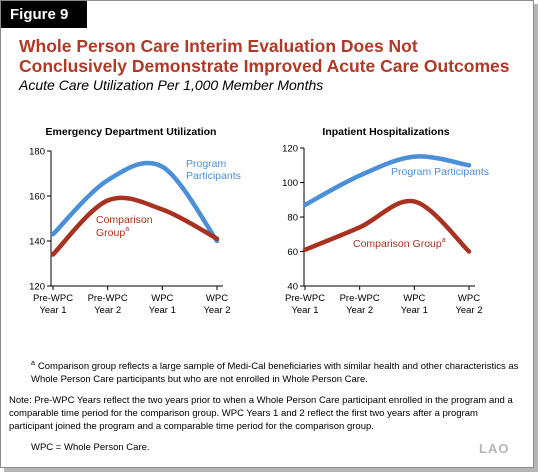 The image size is (540, 474). What do you see at coordinates (399, 243) in the screenshot?
I see `series-label-comparison: Comparison Groupa` at bounding box center [399, 243].